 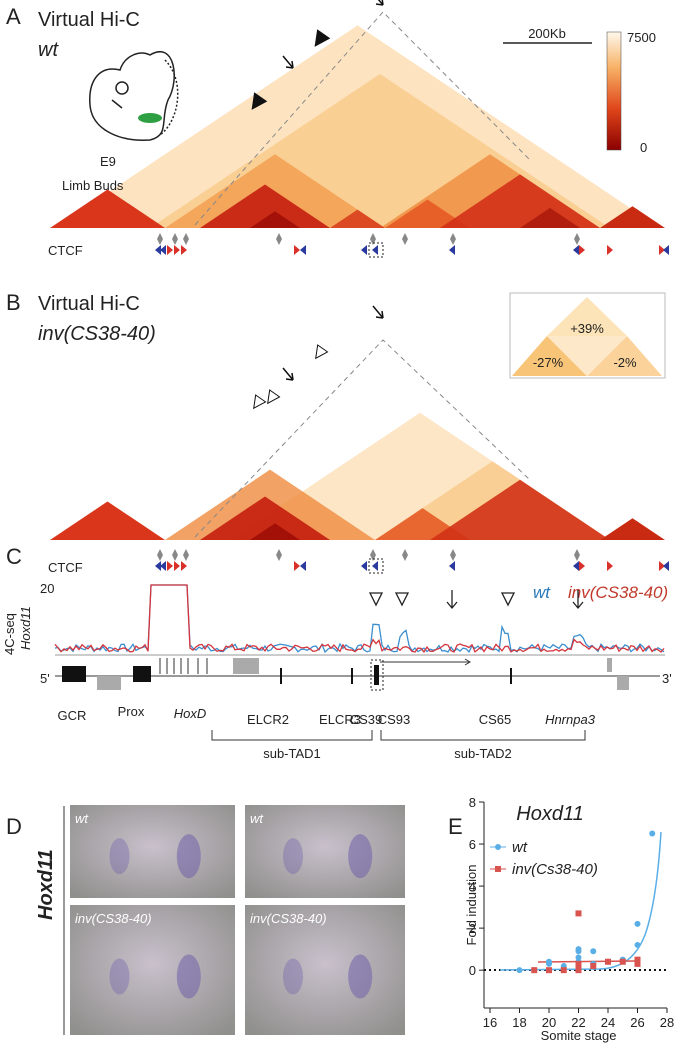 I want to click on inset, so click(x=587, y=335).